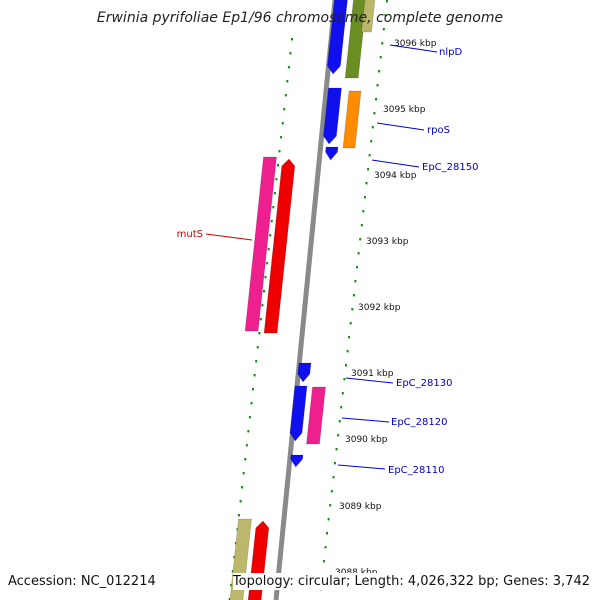 This screenshot has width=600, height=600. Describe the element at coordinates (424, 383) in the screenshot. I see `gene-label: EpC_28130` at that location.